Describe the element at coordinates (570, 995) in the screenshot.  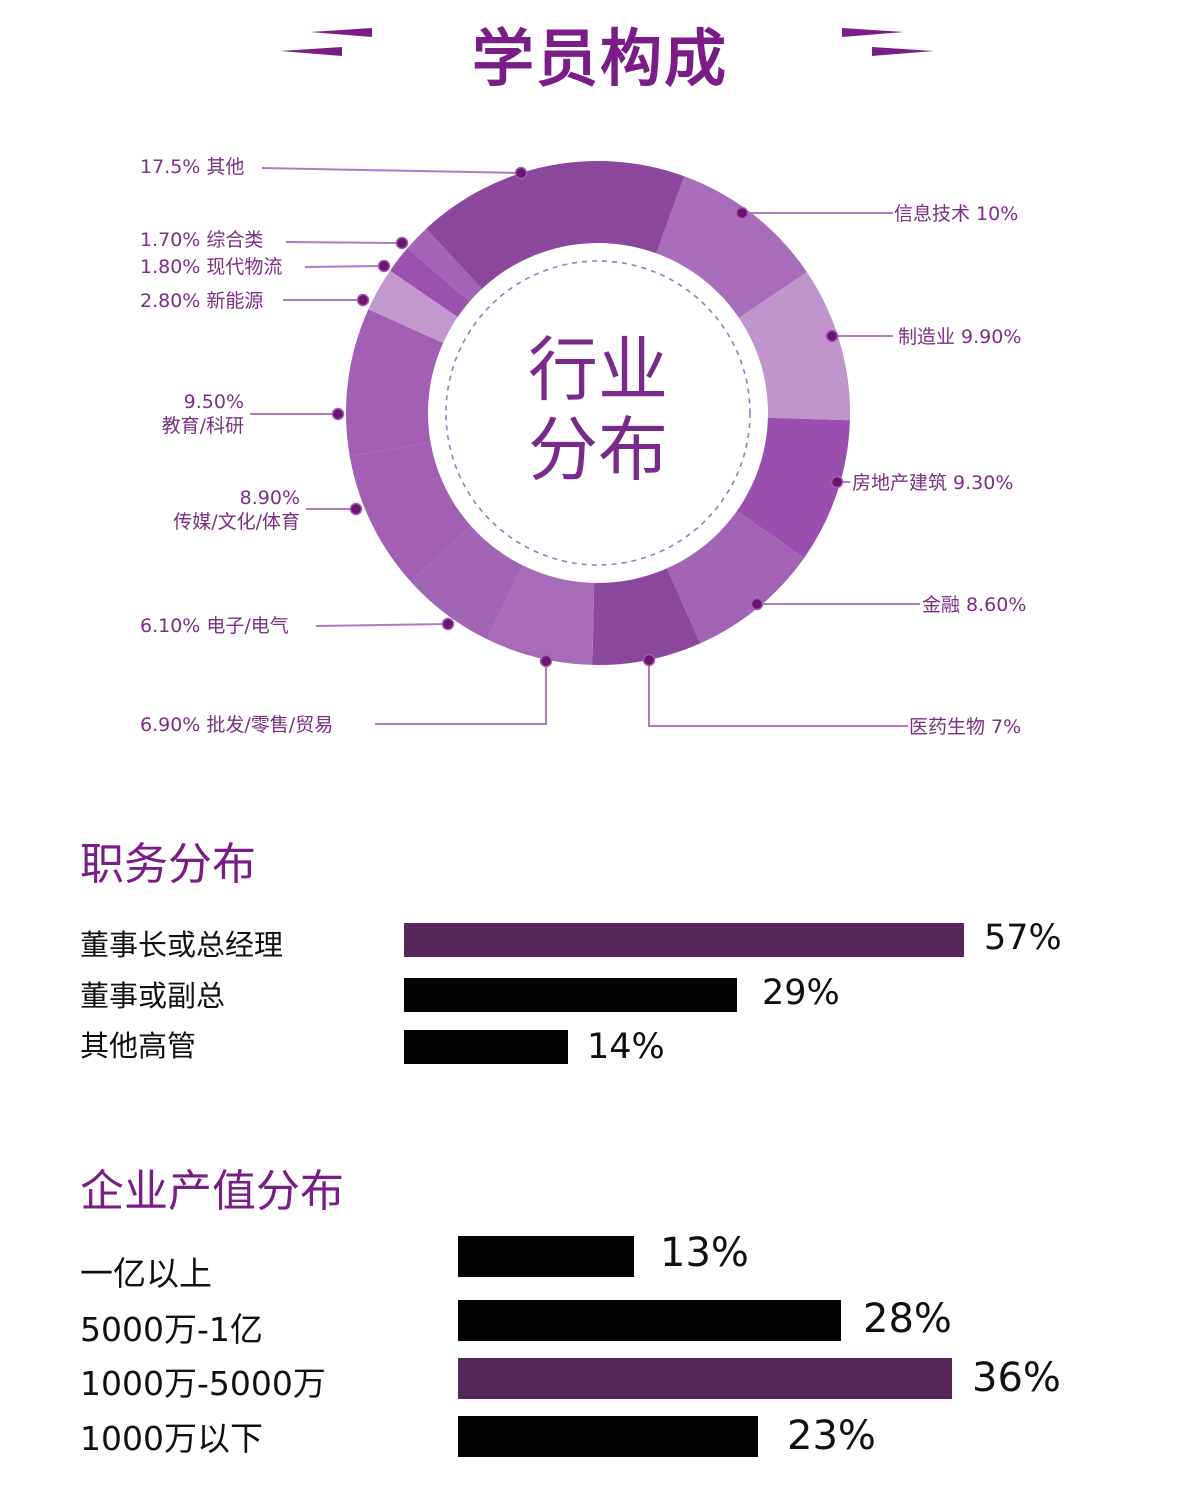
I see `position-bar-director` at that location.